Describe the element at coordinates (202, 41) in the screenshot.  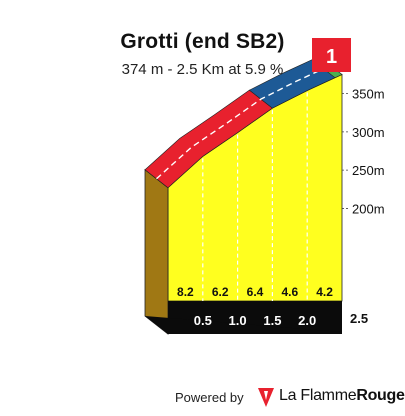
I see `profile-title: Grotti (end SB2)` at that location.